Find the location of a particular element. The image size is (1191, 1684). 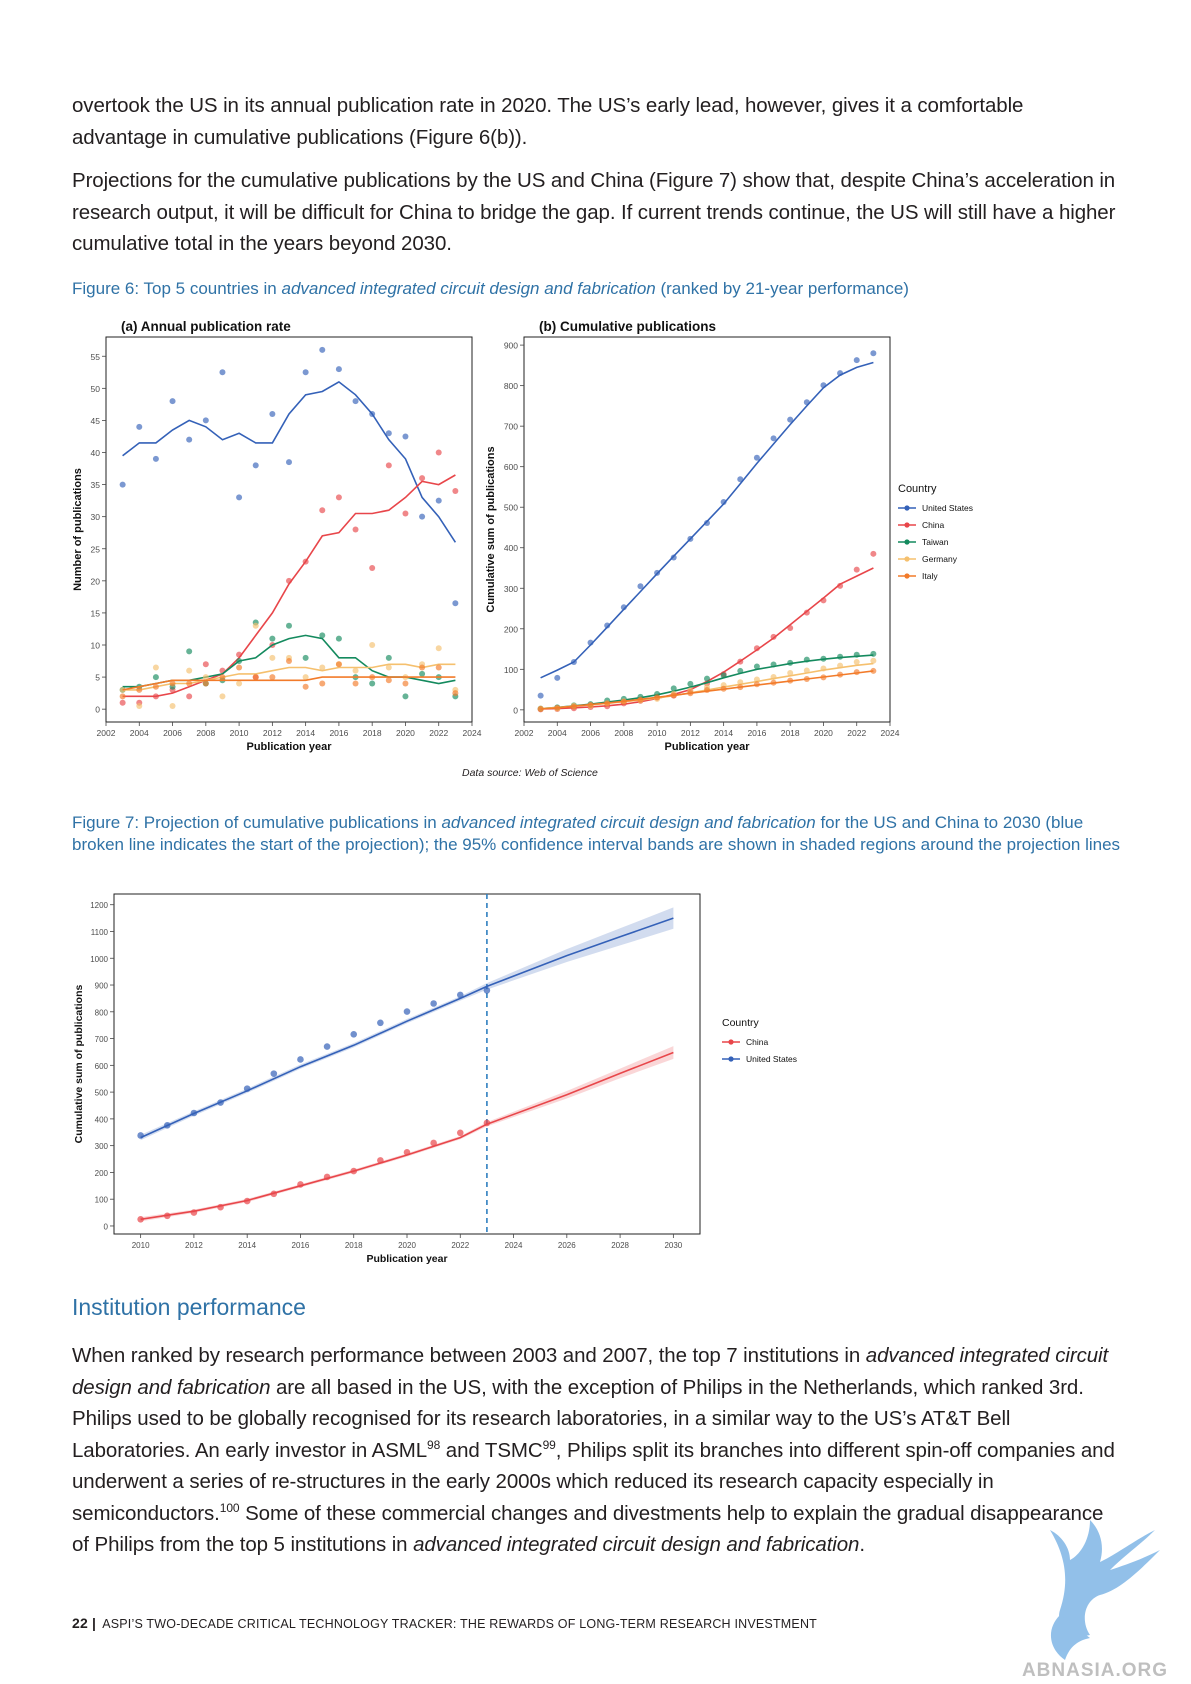

x-tick-label: 2010 is located at coordinates (141, 1245).